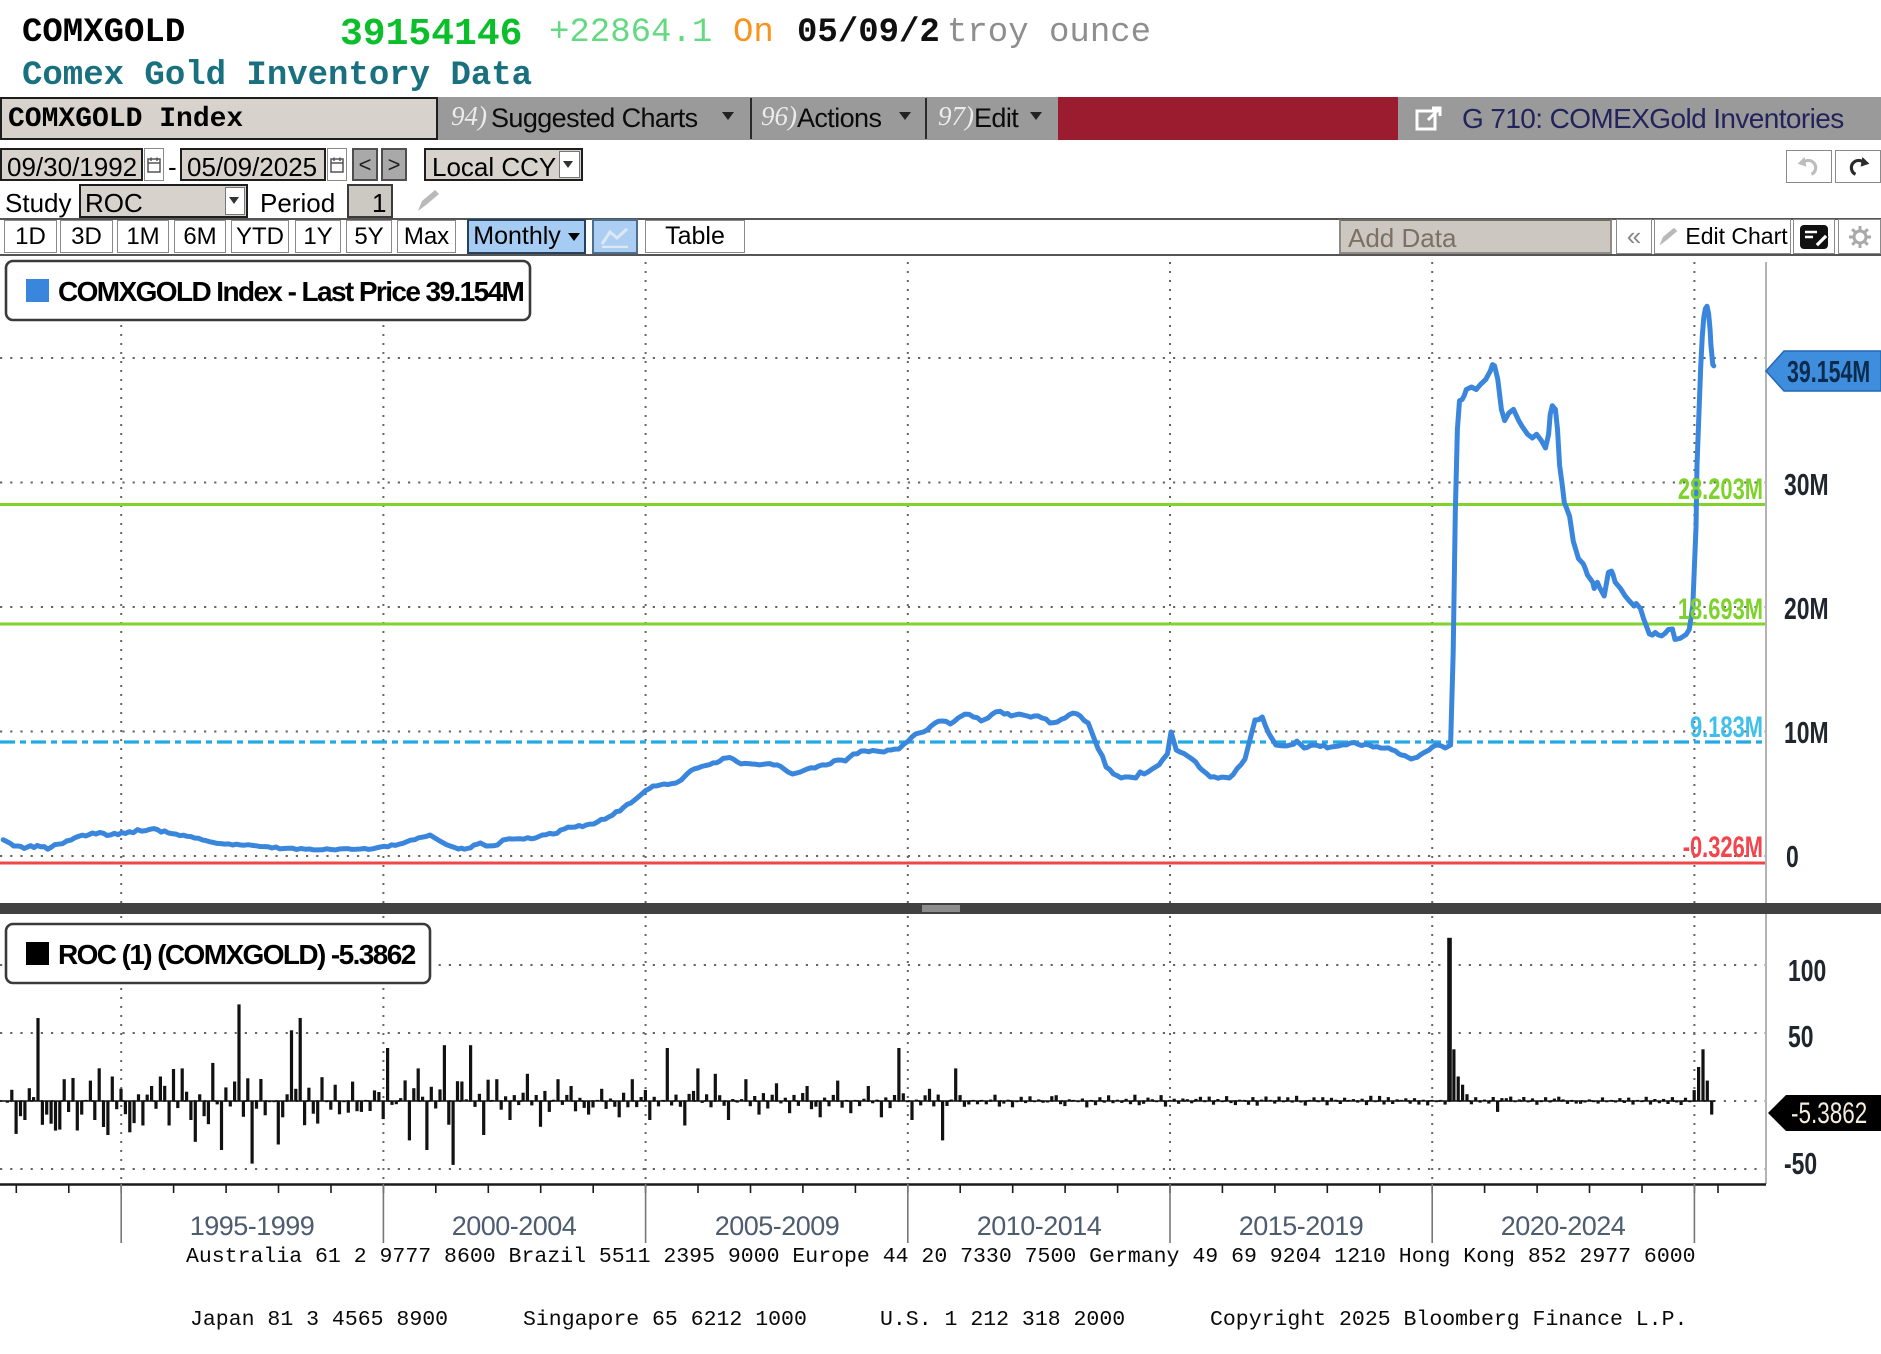 The height and width of the screenshot is (1354, 1881). Describe the element at coordinates (1806, 608) in the screenshot. I see `svg-text: 20M` at that location.